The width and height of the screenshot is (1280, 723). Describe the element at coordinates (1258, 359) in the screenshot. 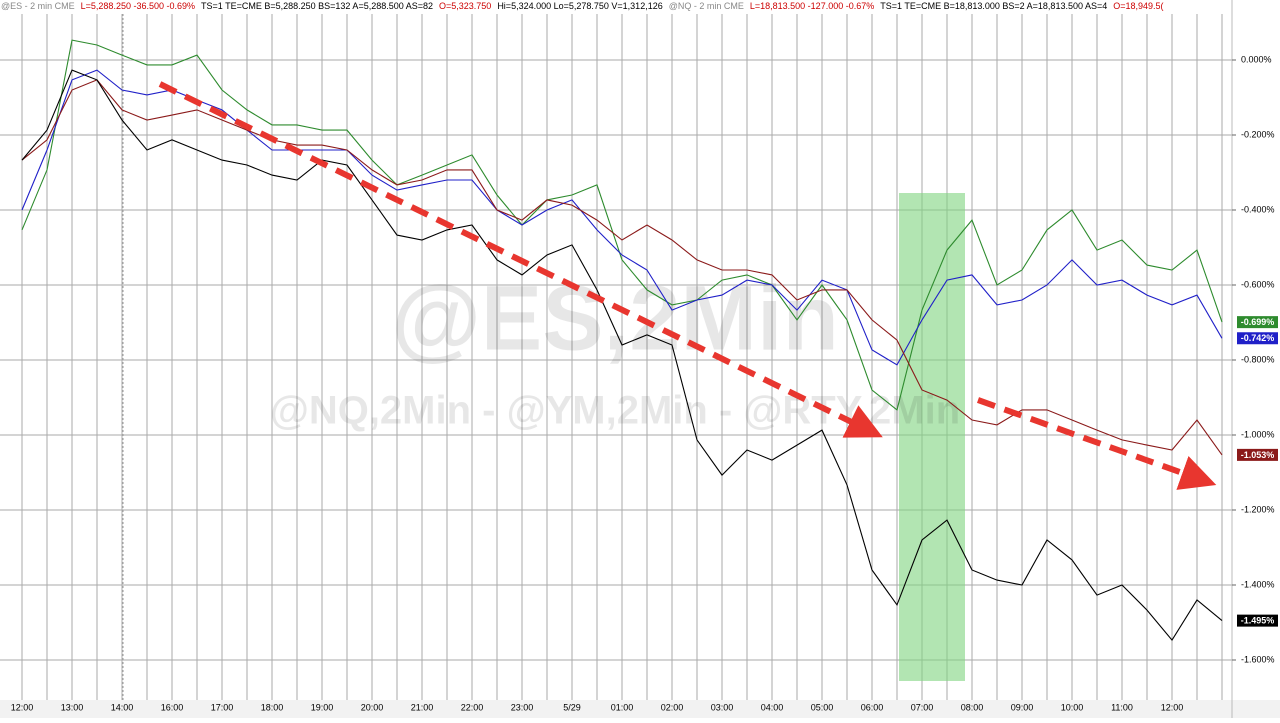

I see `y-tick-label: -0.800%` at that location.